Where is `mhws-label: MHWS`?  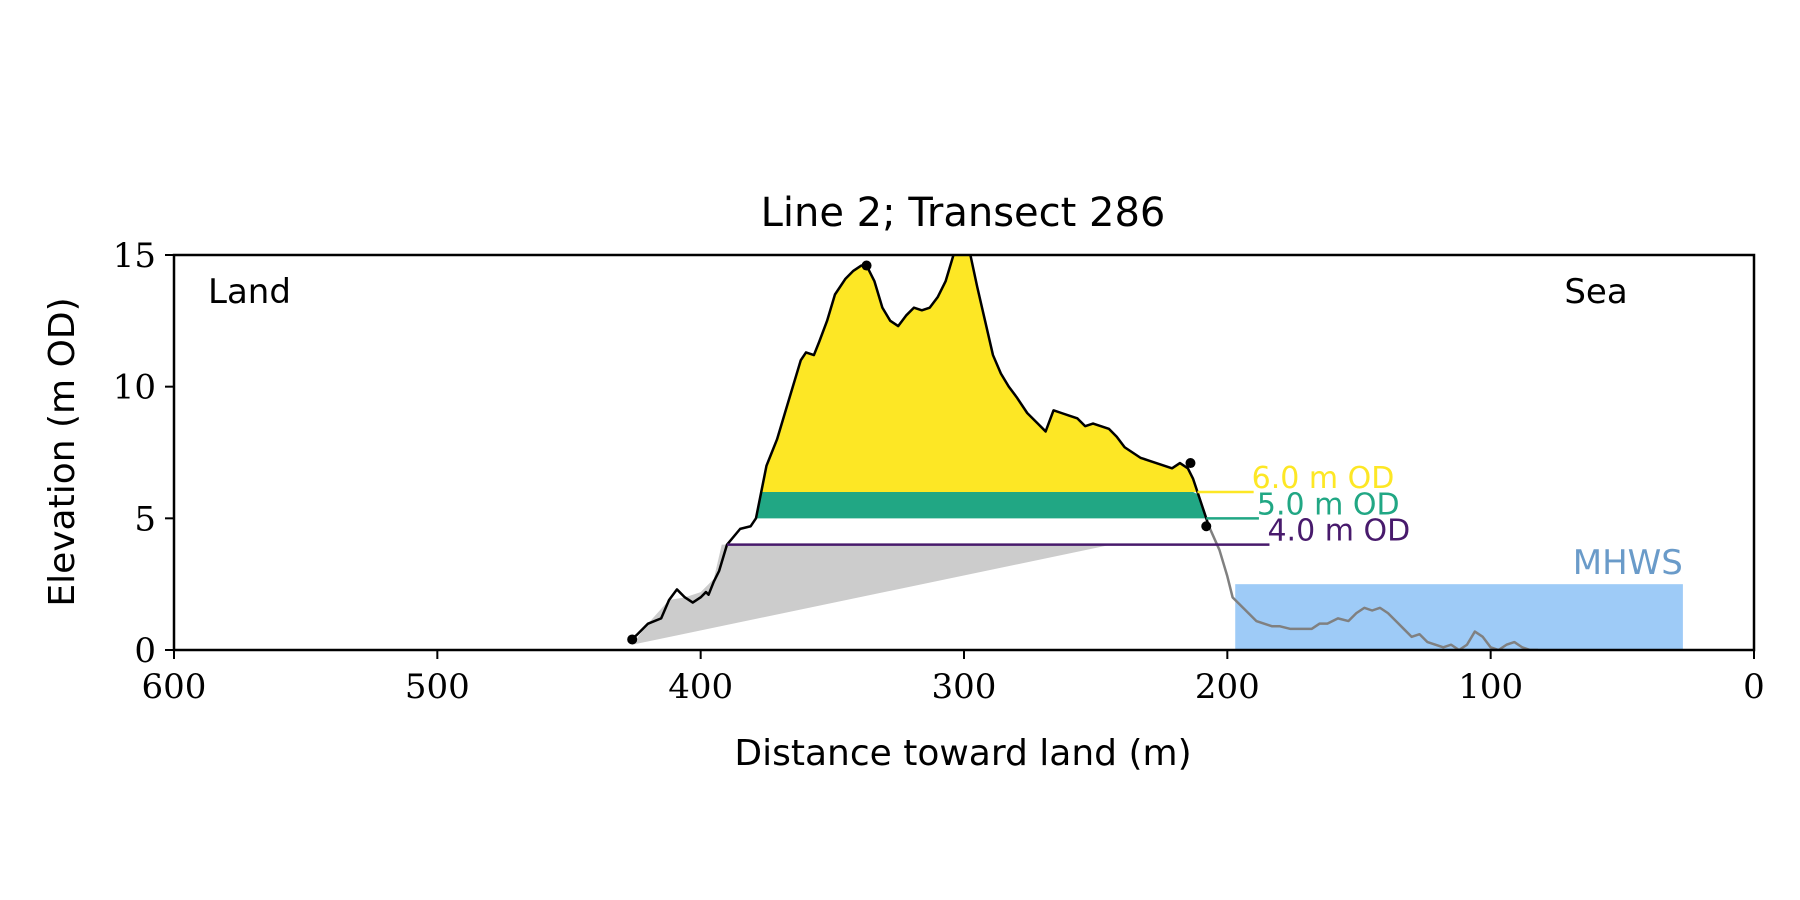
mhws-label: MHWS is located at coordinates (1628, 563).